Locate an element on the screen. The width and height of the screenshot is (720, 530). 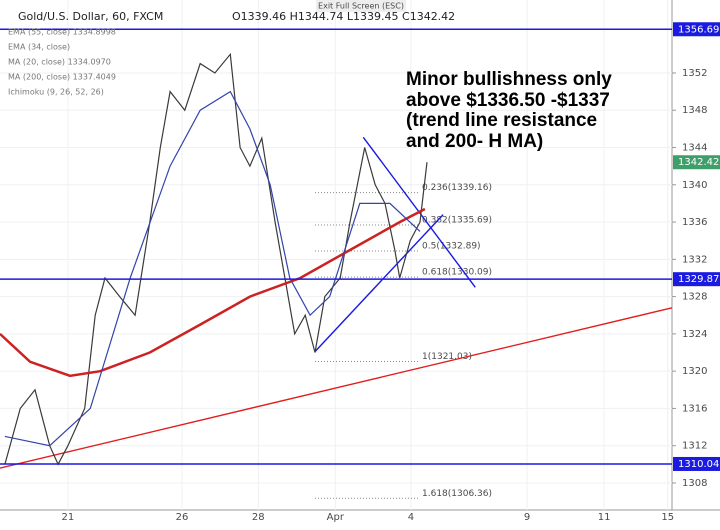
indicator: EMA (34, close) is located at coordinates (39, 47).